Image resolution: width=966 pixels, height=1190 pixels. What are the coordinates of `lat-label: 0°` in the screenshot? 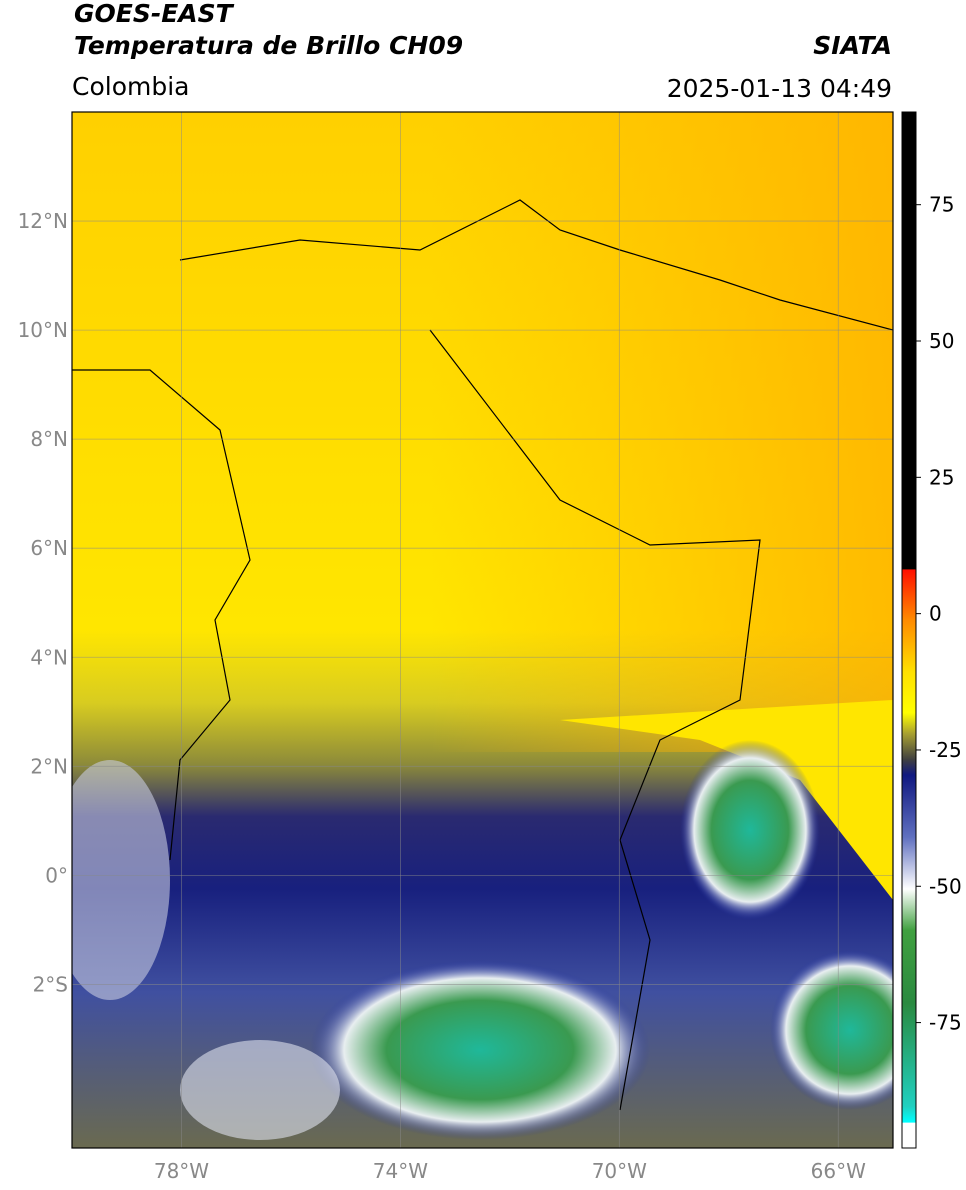 It's located at (56, 875).